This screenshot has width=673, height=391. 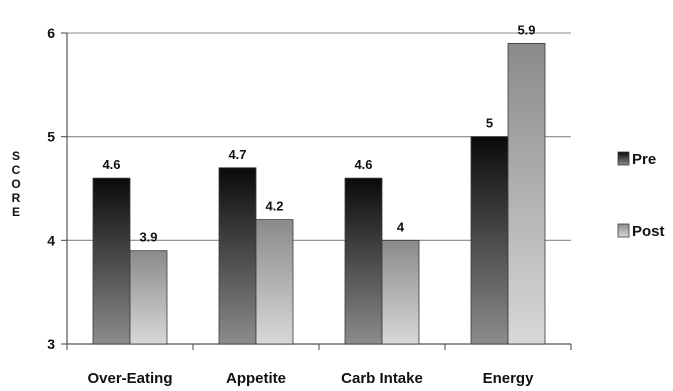 What do you see at coordinates (16, 156) in the screenshot?
I see `y-axis-title-letter: S` at bounding box center [16, 156].